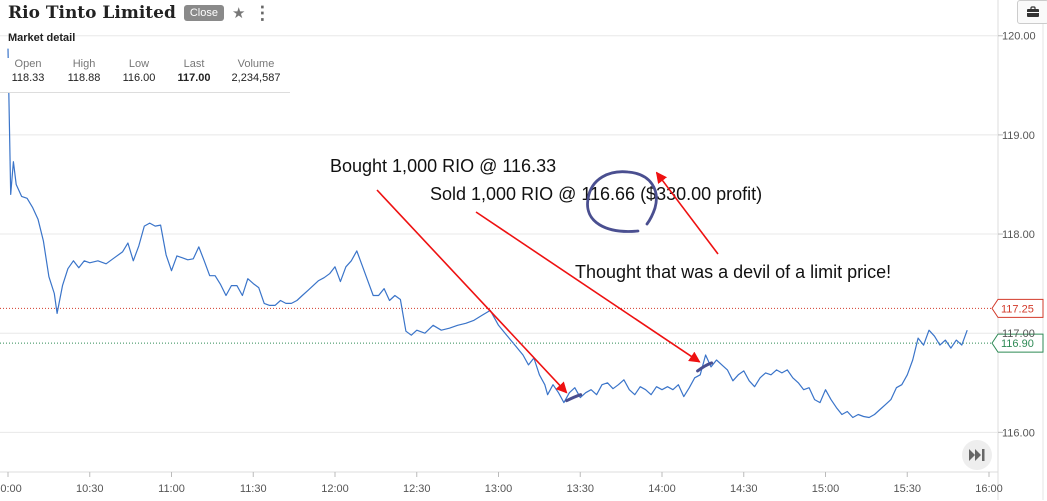 The height and width of the screenshot is (501, 1047). What do you see at coordinates (443, 166) in the screenshot?
I see `bought-annotation: Bought 1,000 RIO @ 116.33` at bounding box center [443, 166].